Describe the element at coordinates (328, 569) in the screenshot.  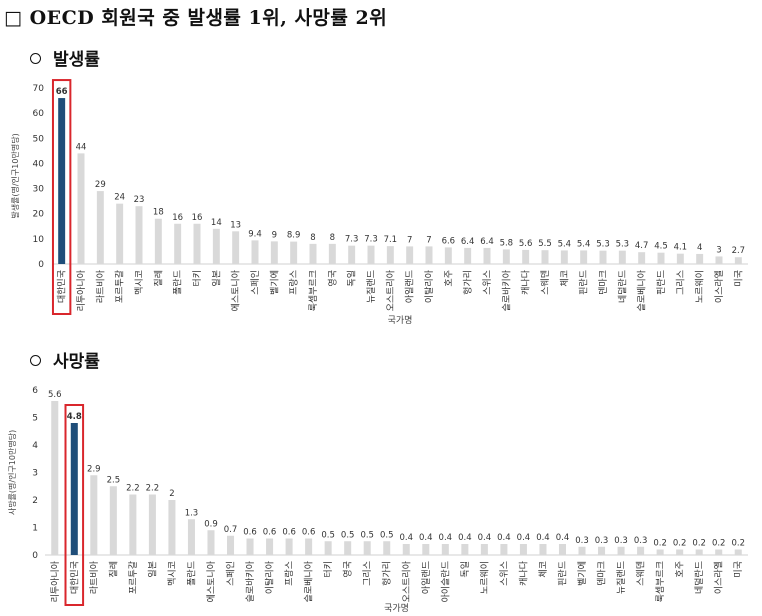
I see `category-label: 터키` at that location.